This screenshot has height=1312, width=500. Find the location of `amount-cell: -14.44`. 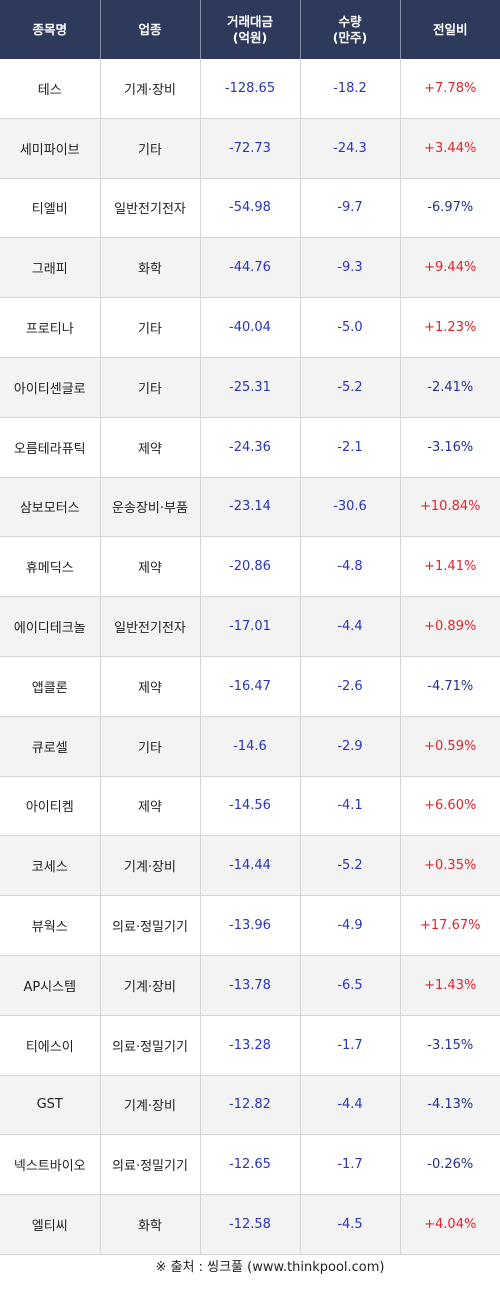

amount-cell: -14.44 is located at coordinates (249, 866).